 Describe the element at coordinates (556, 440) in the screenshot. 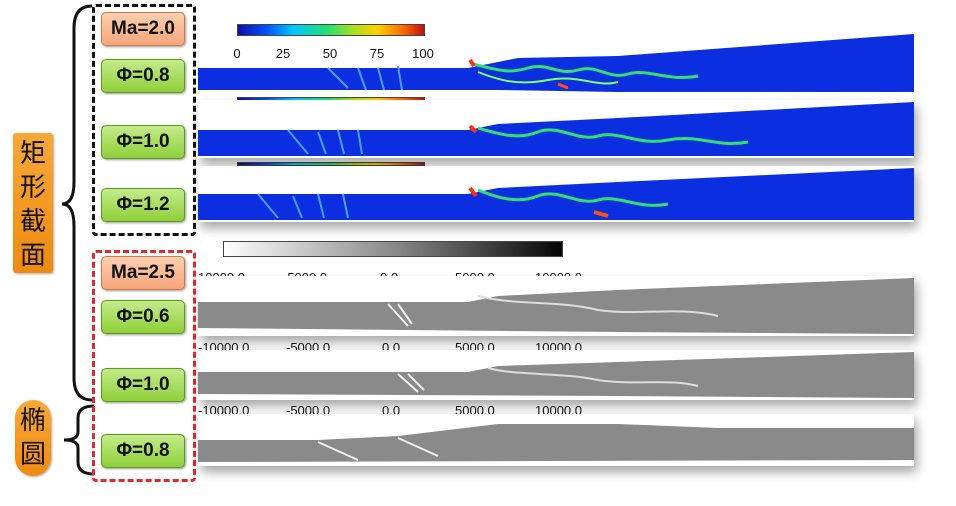

I see `schlieren-elliptical-phi08` at that location.